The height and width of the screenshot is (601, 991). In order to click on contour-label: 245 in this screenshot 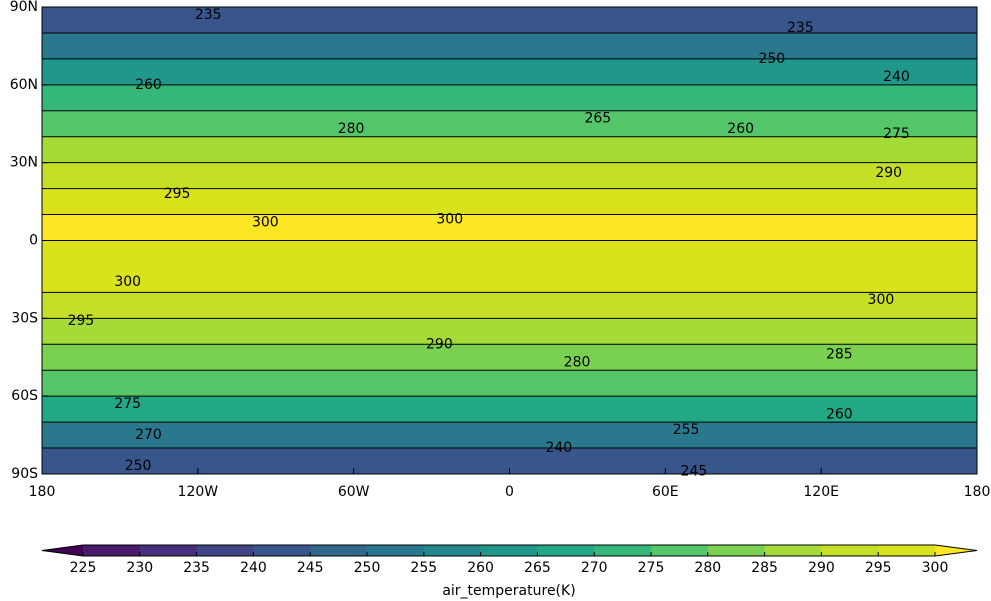, I will do `click(694, 471)`.